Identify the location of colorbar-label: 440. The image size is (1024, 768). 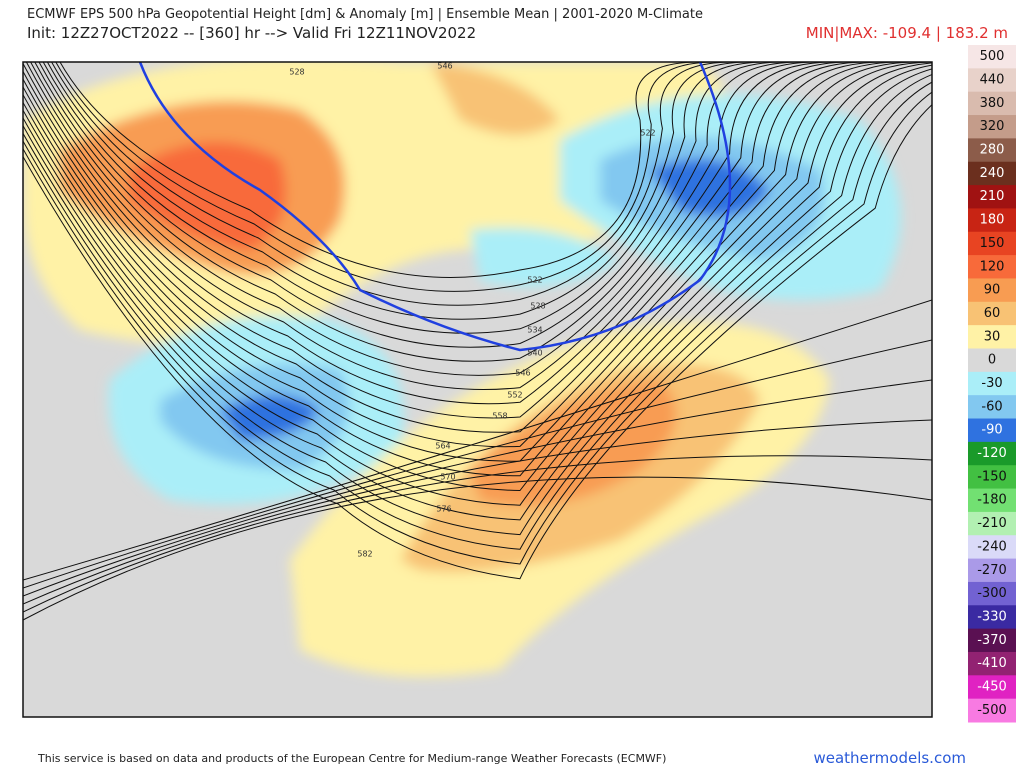
(992, 80).